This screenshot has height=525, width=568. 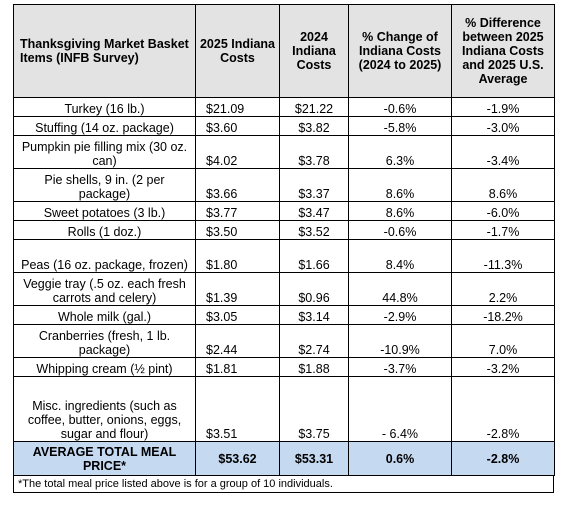 I want to click on change-cell: 6.3%, so click(x=400, y=152).